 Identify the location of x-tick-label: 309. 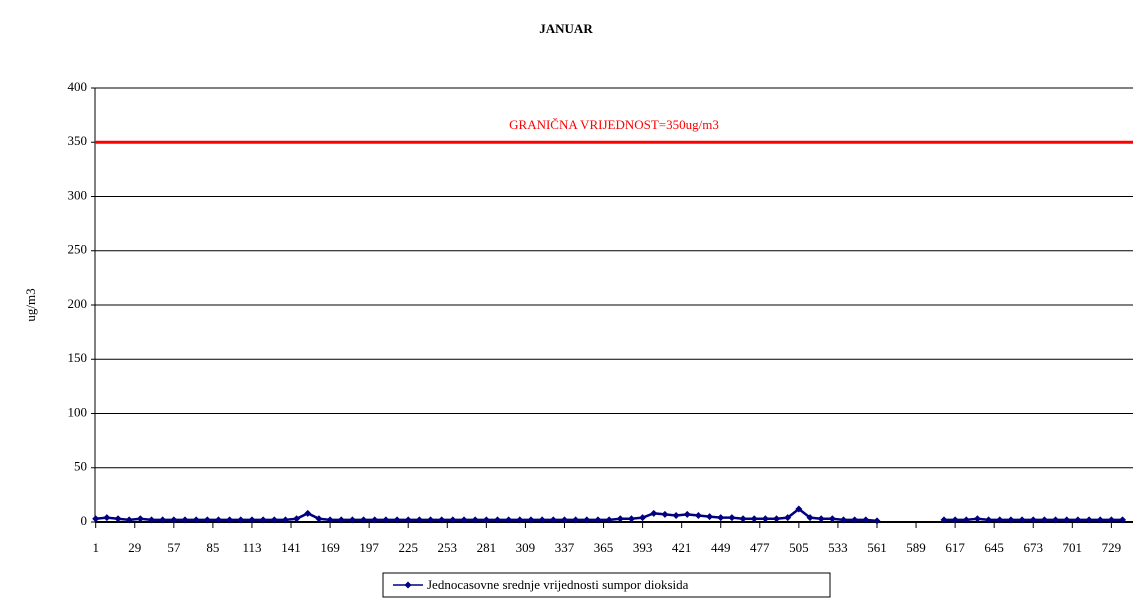
(526, 547).